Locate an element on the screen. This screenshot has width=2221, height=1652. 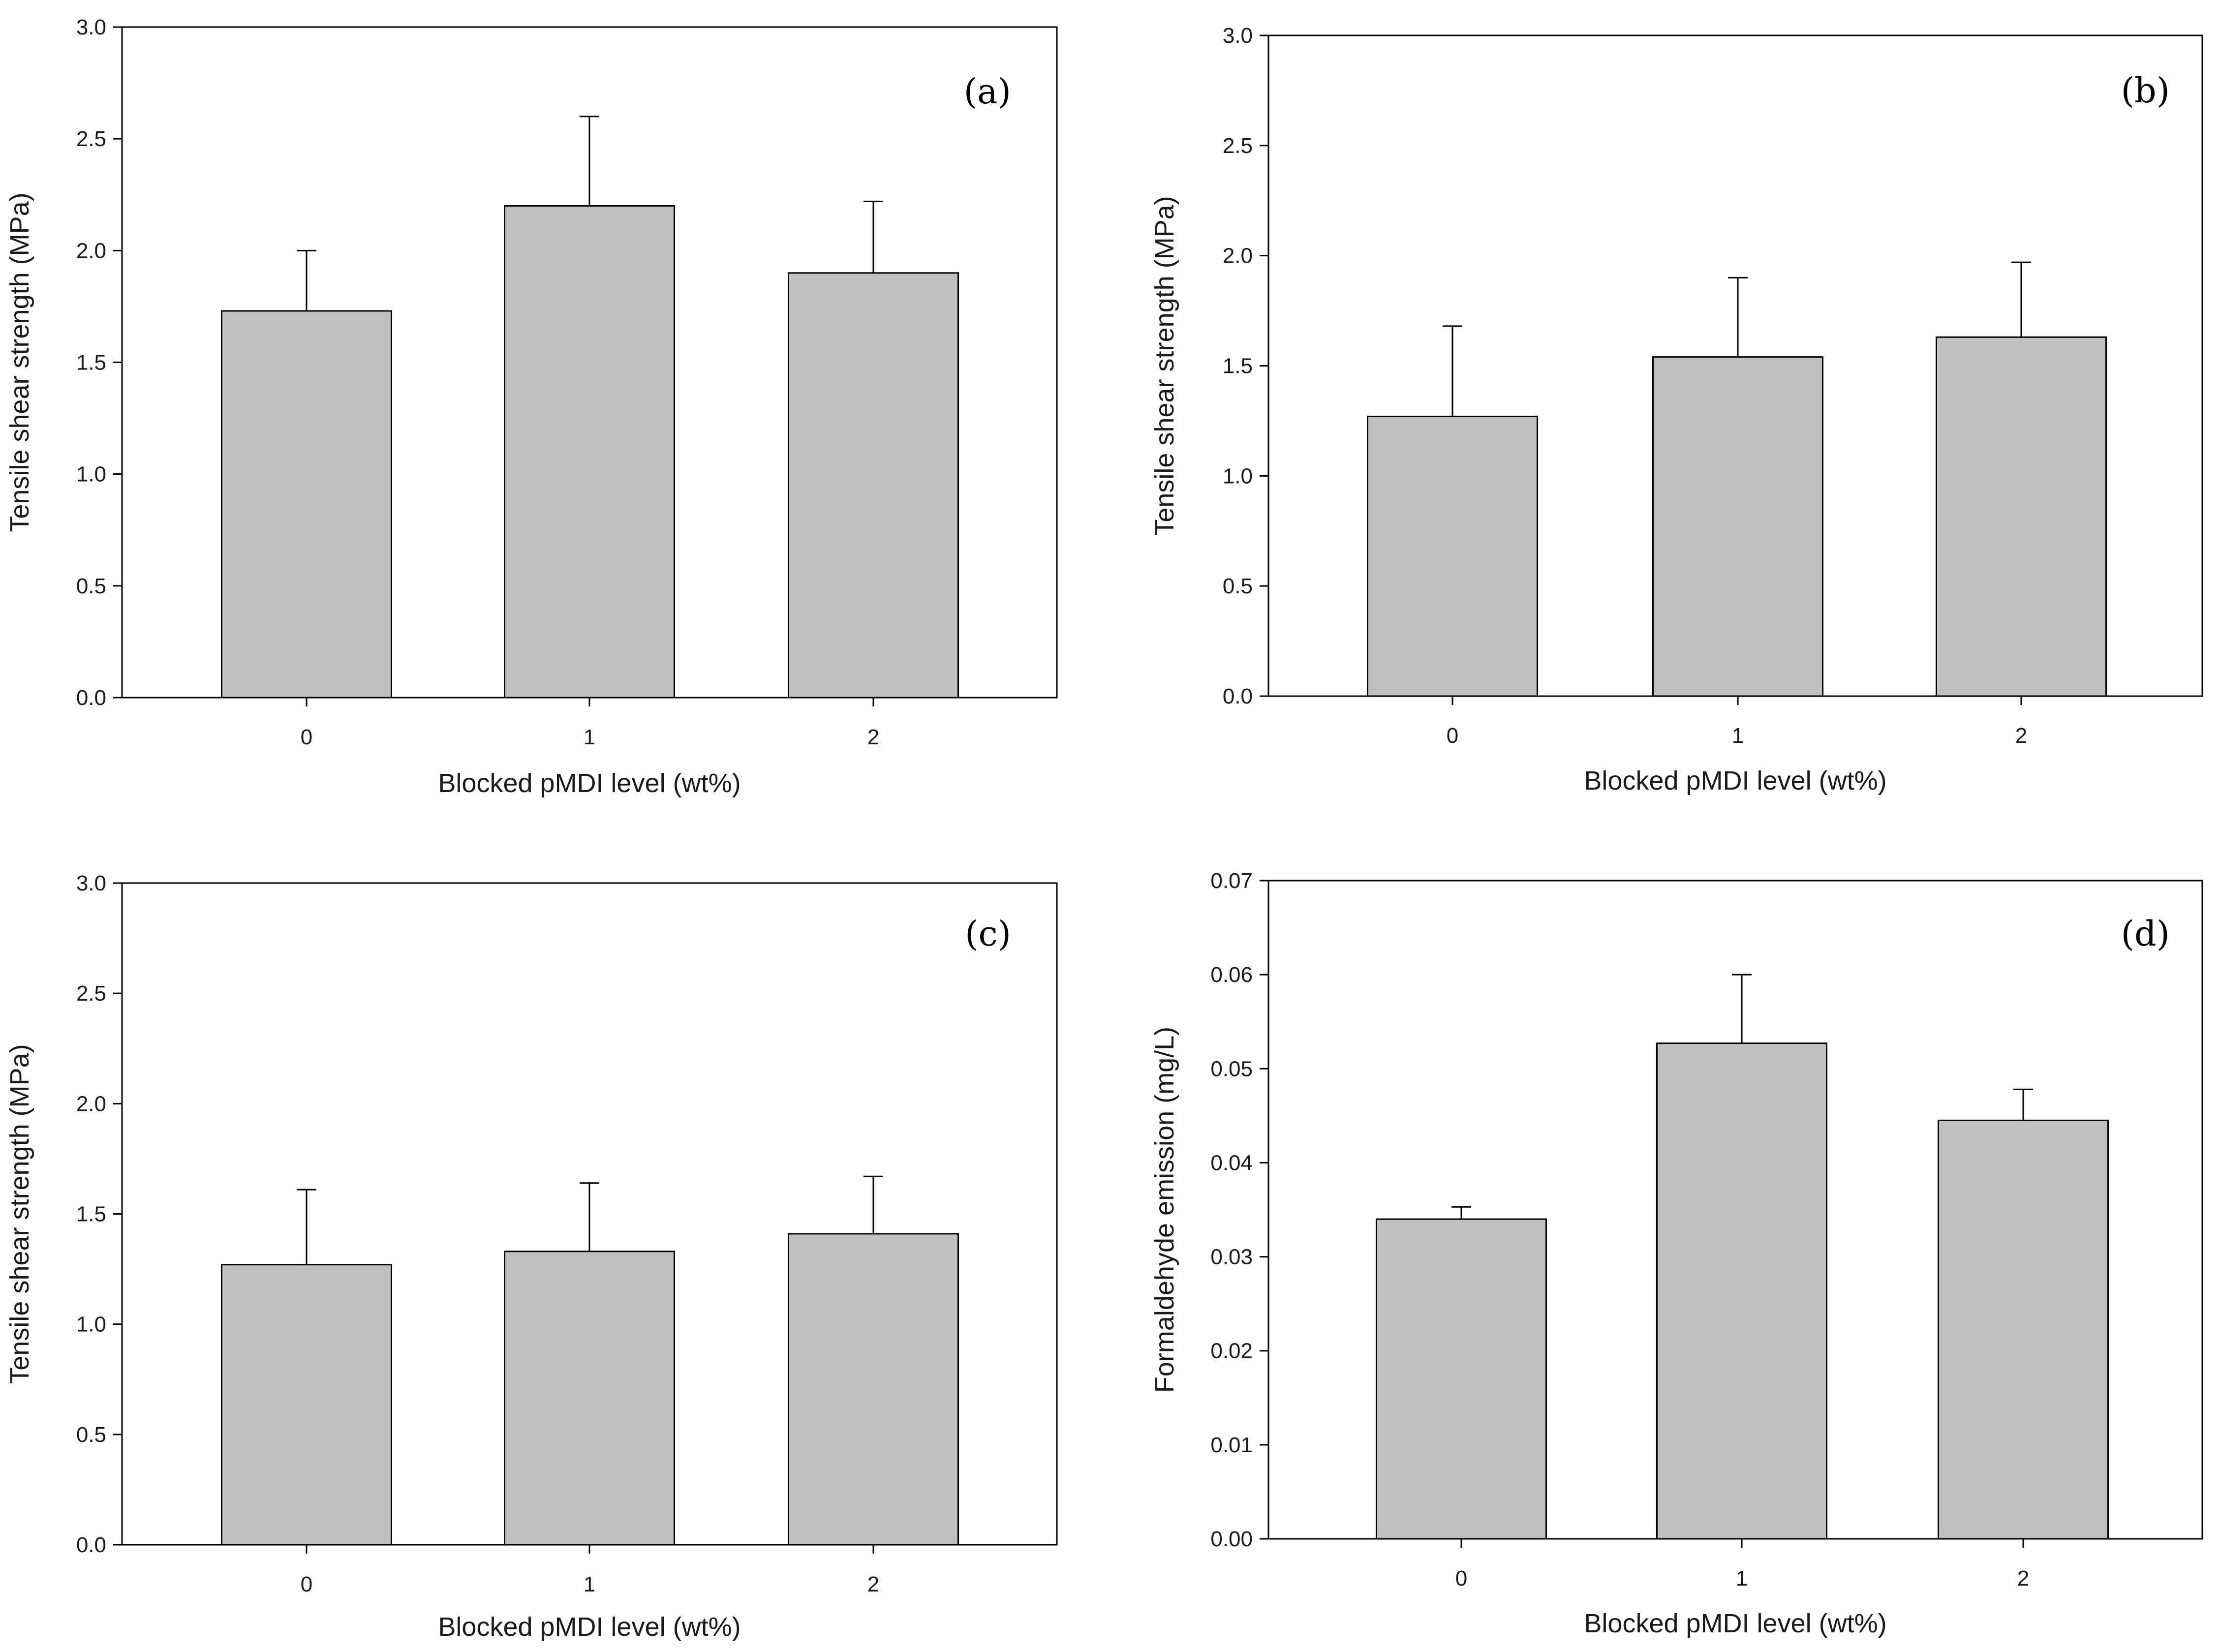
panel-d-y-tick-label: 0.02 is located at coordinates (1231, 1351).